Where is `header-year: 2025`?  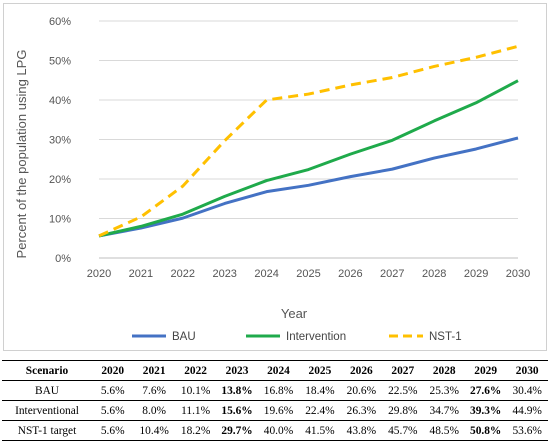 header-year: 2025 is located at coordinates (320, 370).